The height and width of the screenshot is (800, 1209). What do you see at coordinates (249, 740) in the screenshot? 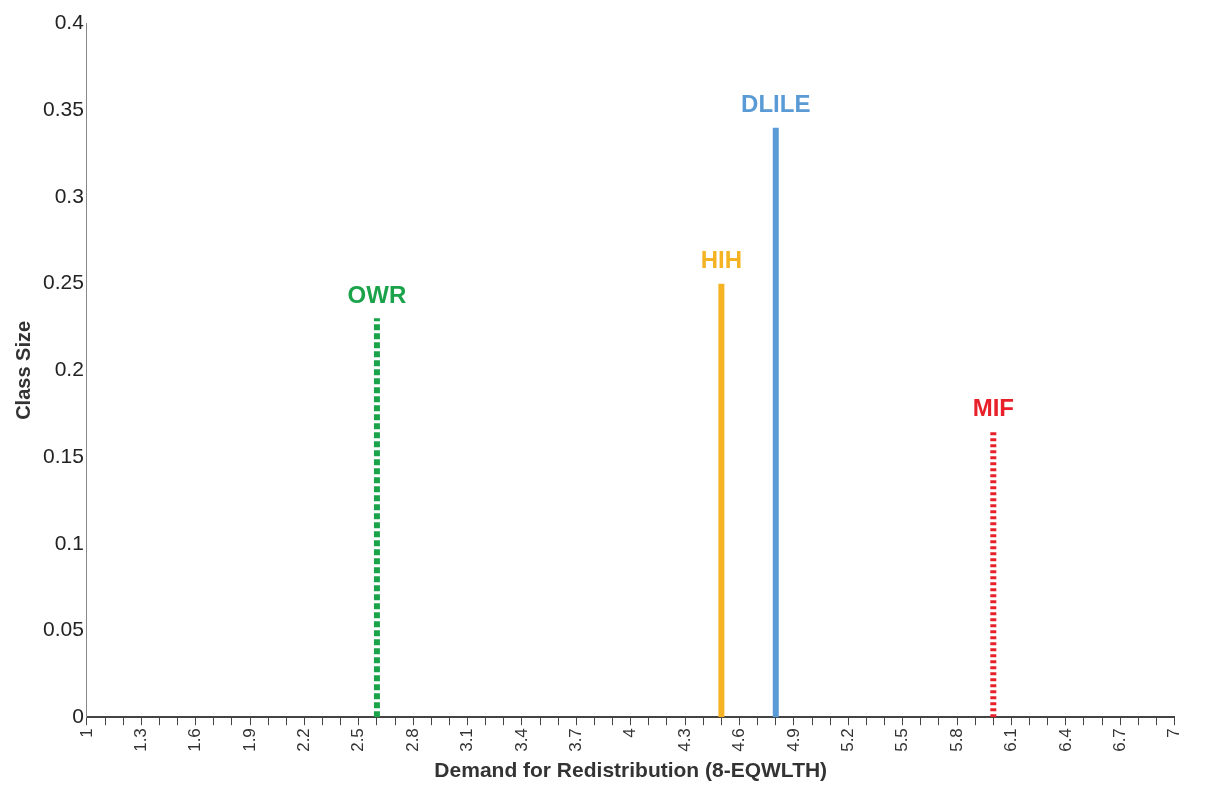
I see `x-tick-label: 1.9` at bounding box center [249, 740].